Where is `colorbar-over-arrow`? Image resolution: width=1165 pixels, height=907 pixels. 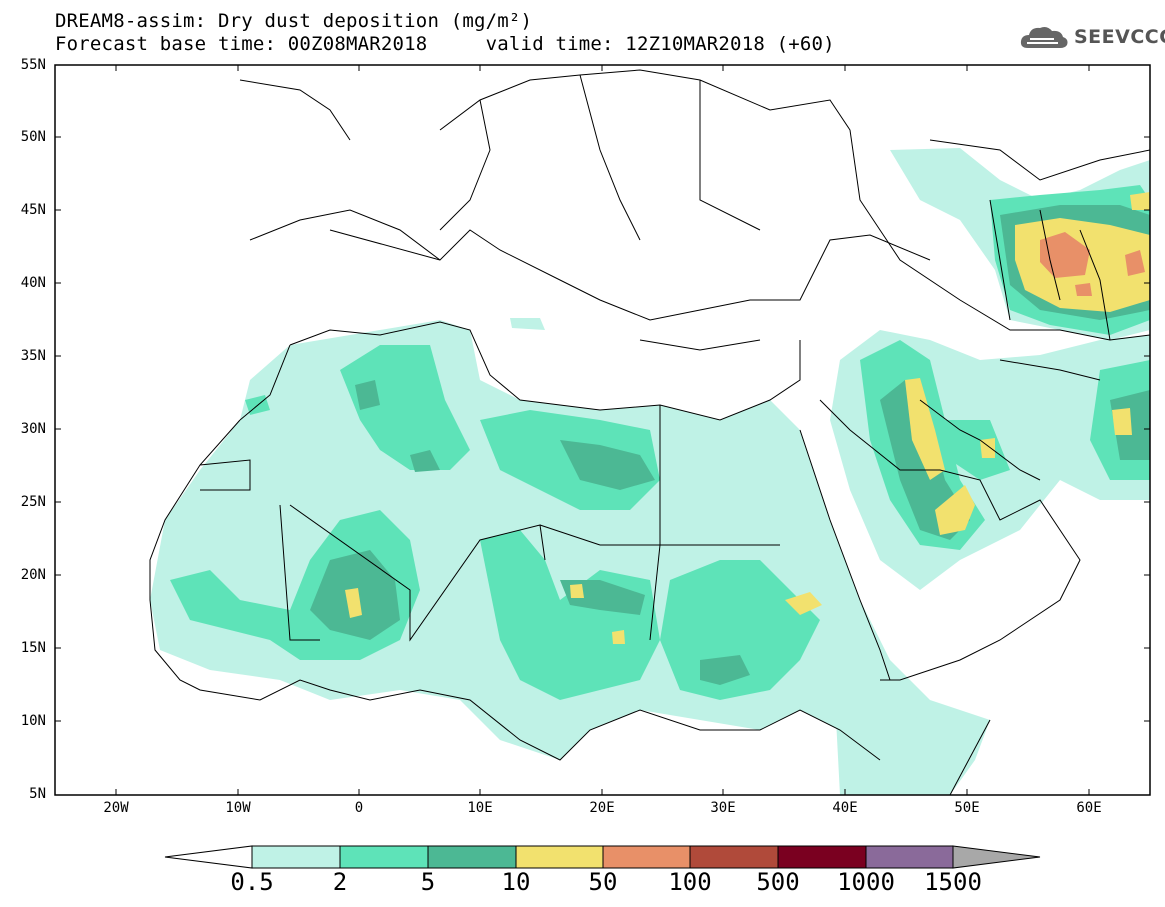 colorbar-over-arrow is located at coordinates (996, 857).